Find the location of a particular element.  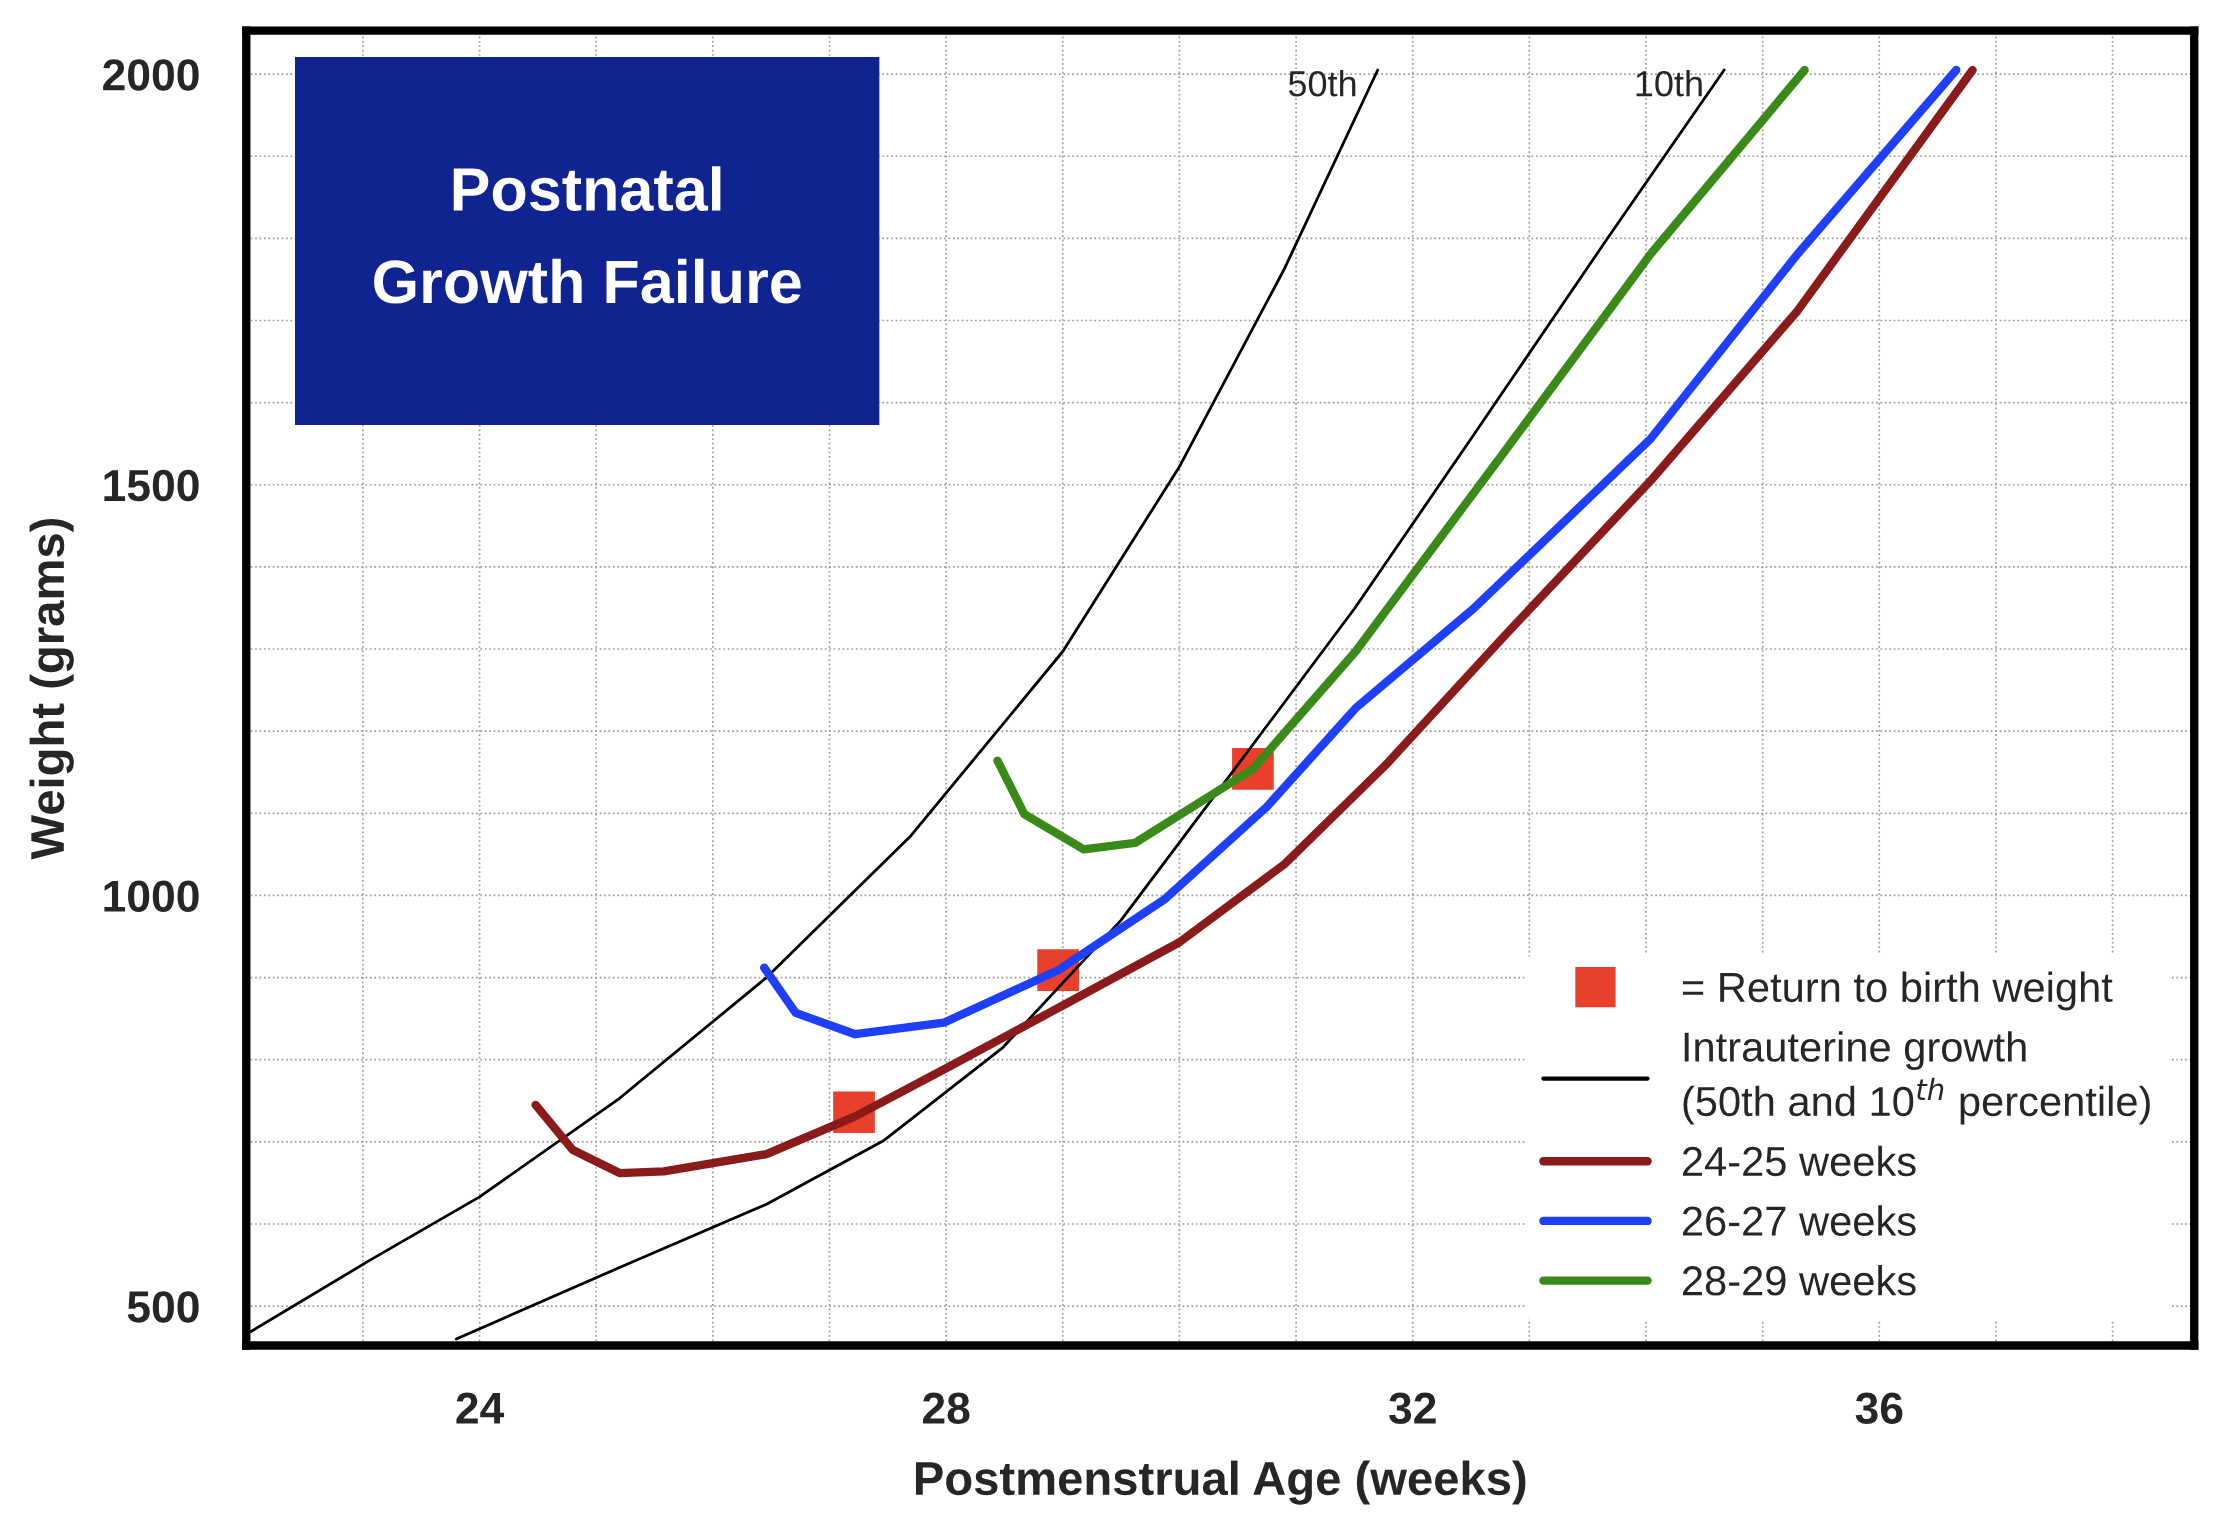

annotation: 50th is located at coordinates (1322, 83).